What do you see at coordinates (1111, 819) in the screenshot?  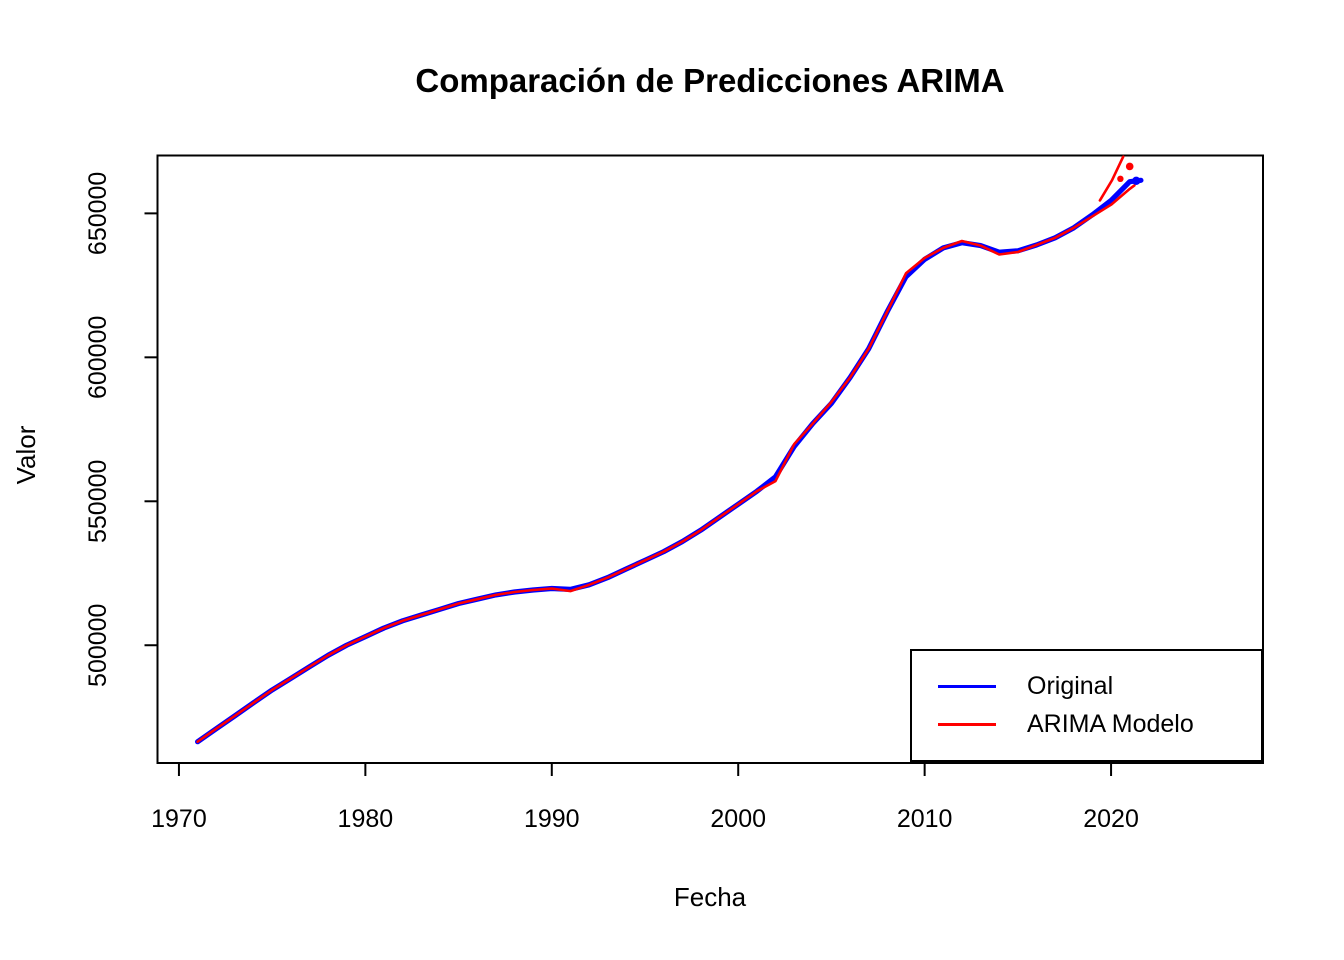 I see `x-tick-label: 2020` at bounding box center [1111, 819].